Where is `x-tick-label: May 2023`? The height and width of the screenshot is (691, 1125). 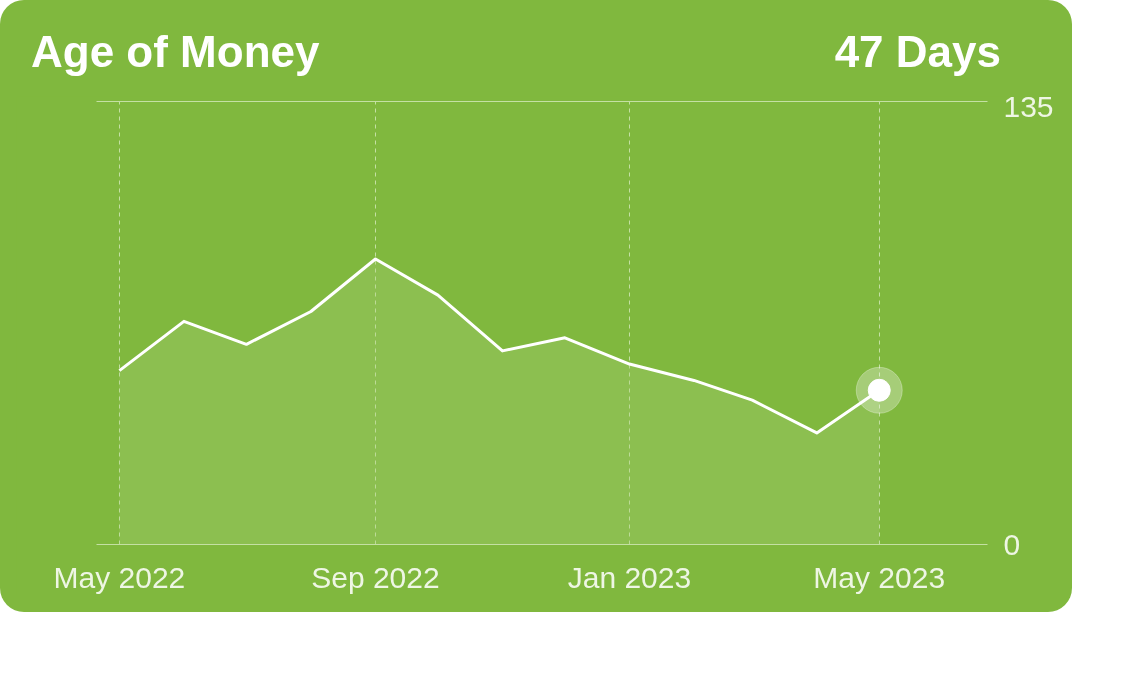
x-tick-label: May 2023 is located at coordinates (879, 577).